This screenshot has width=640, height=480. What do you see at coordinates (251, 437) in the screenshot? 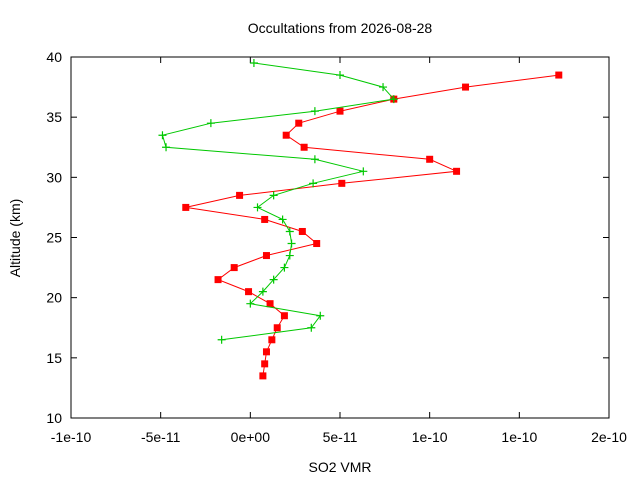
I see `x-tick-label: 0e+00` at bounding box center [251, 437].